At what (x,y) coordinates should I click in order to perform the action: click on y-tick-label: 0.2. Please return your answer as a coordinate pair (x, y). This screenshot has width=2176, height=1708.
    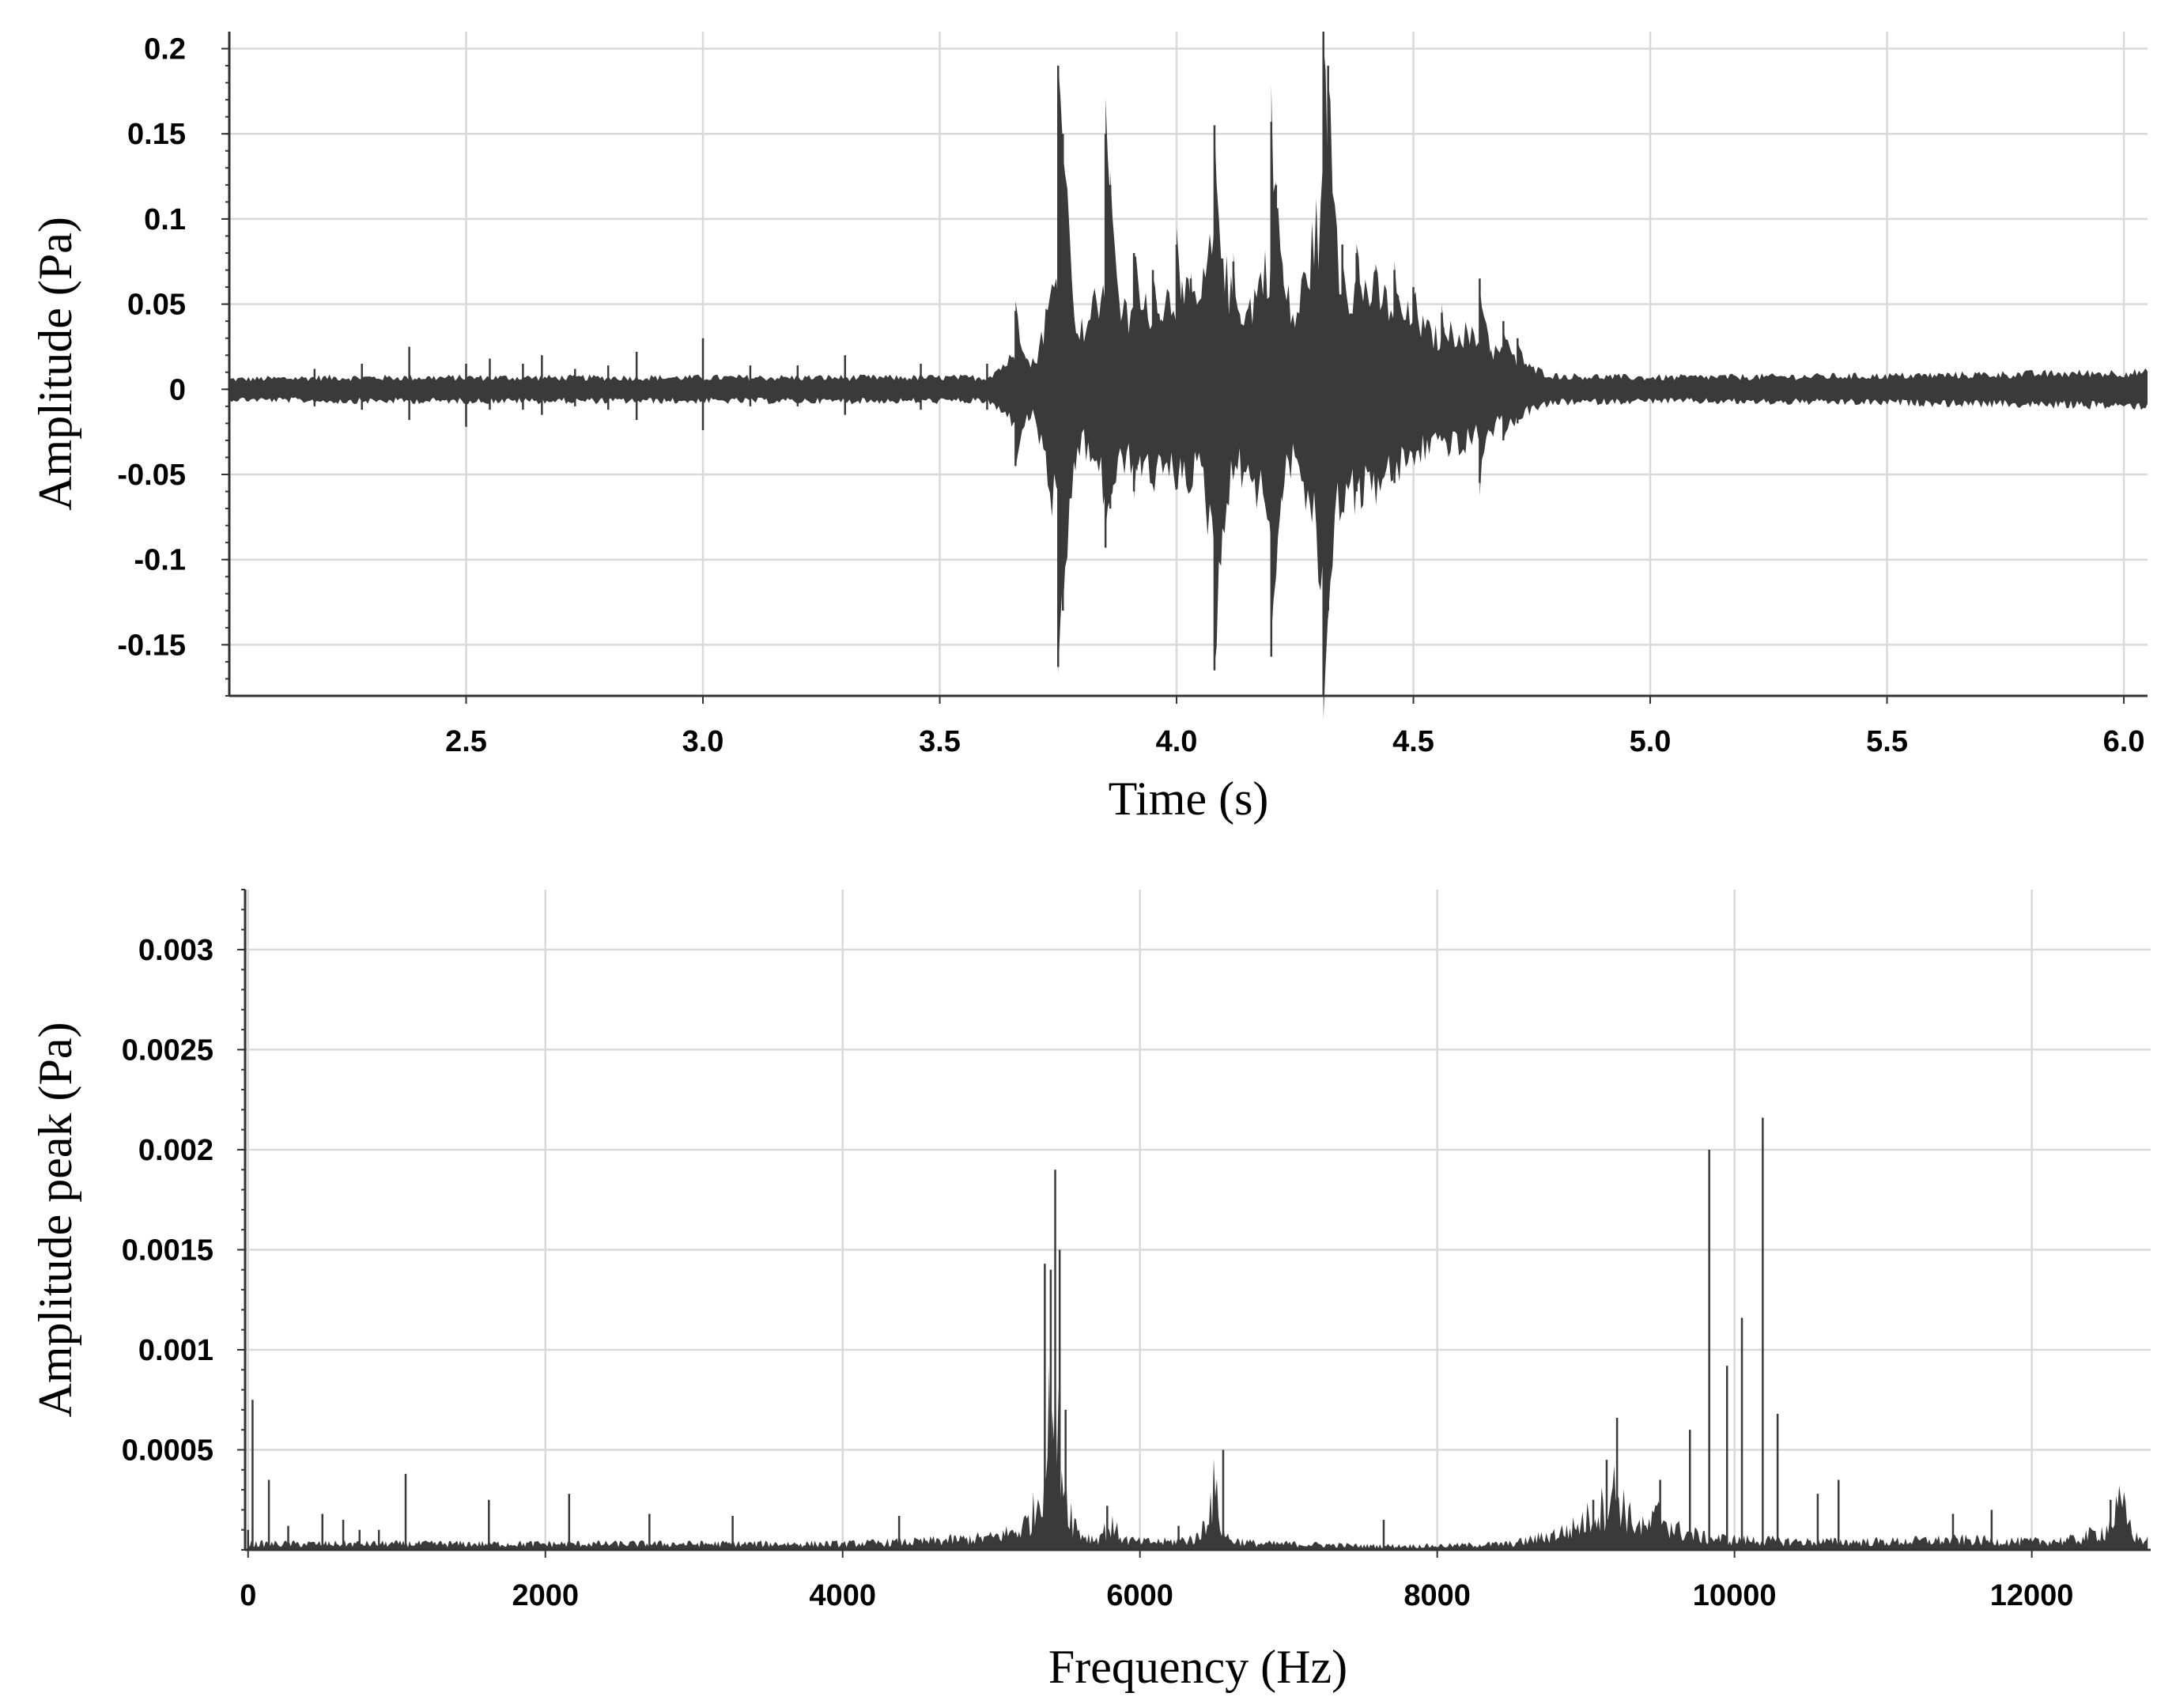
    Looking at the image, I should click on (165, 49).